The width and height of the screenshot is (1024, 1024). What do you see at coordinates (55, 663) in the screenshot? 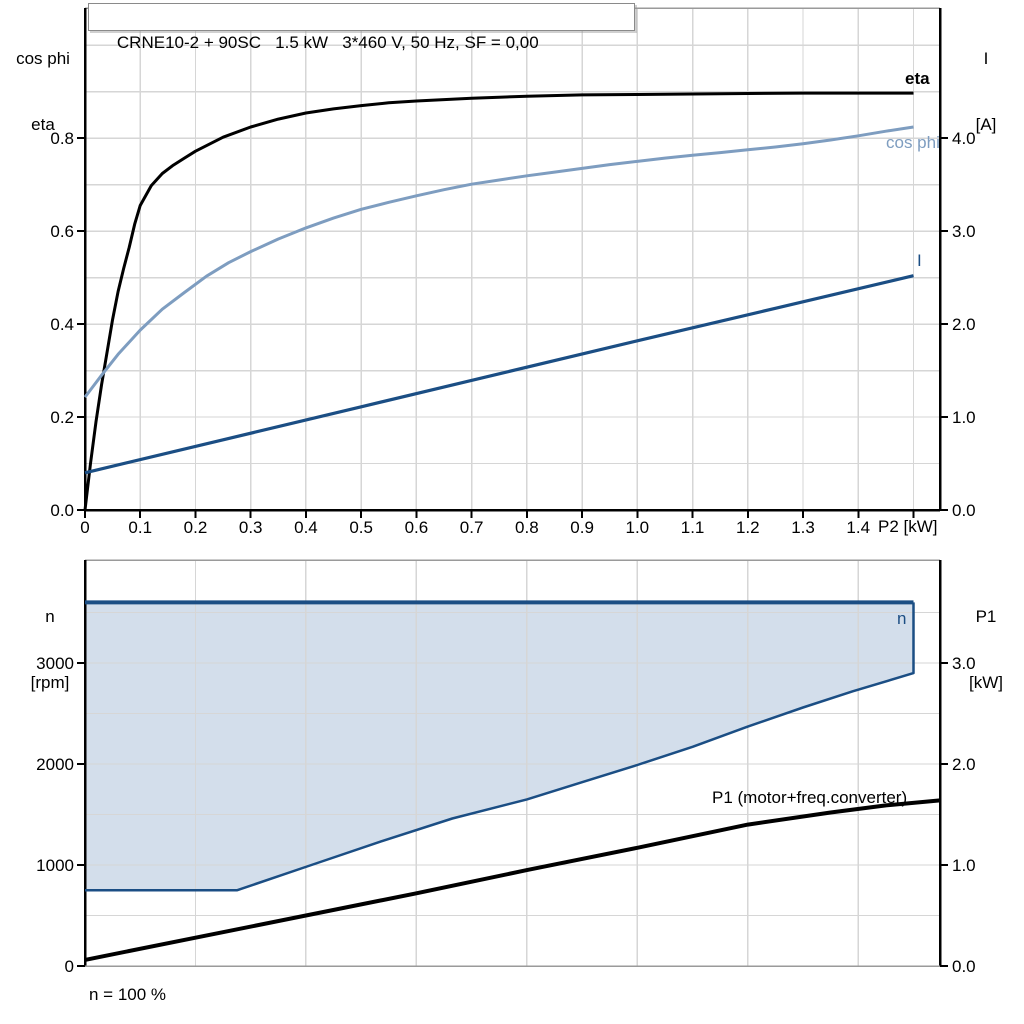
I see `tick-label-left: 3000` at bounding box center [55, 663].